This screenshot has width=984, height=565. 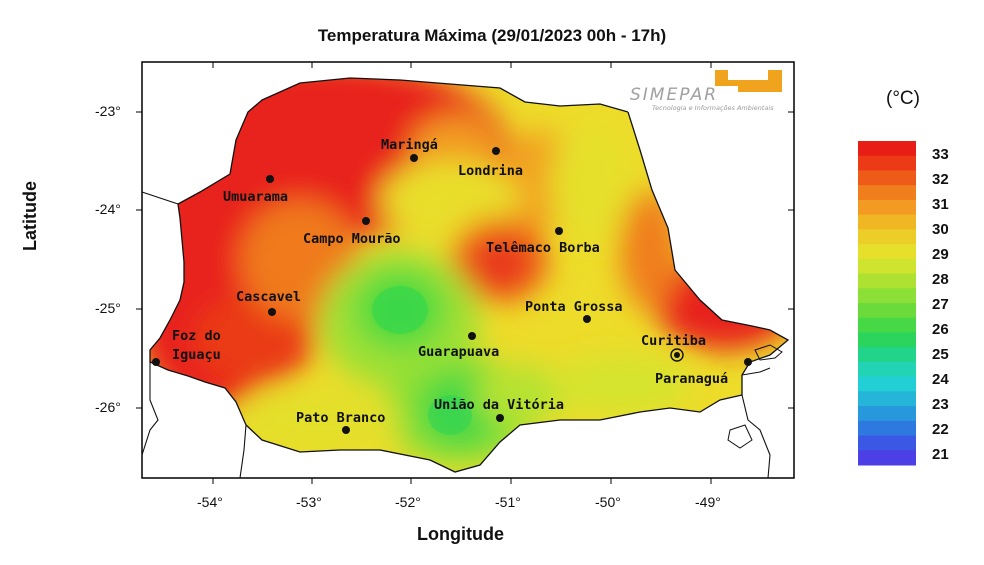 I want to click on y-tick-label: -25°, so click(x=108, y=308).